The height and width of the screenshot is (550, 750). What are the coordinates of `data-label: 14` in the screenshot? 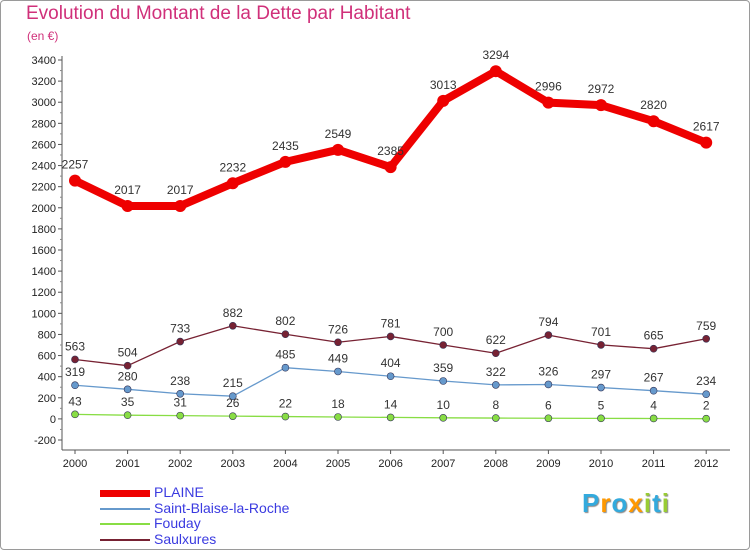 It's located at (391, 404).